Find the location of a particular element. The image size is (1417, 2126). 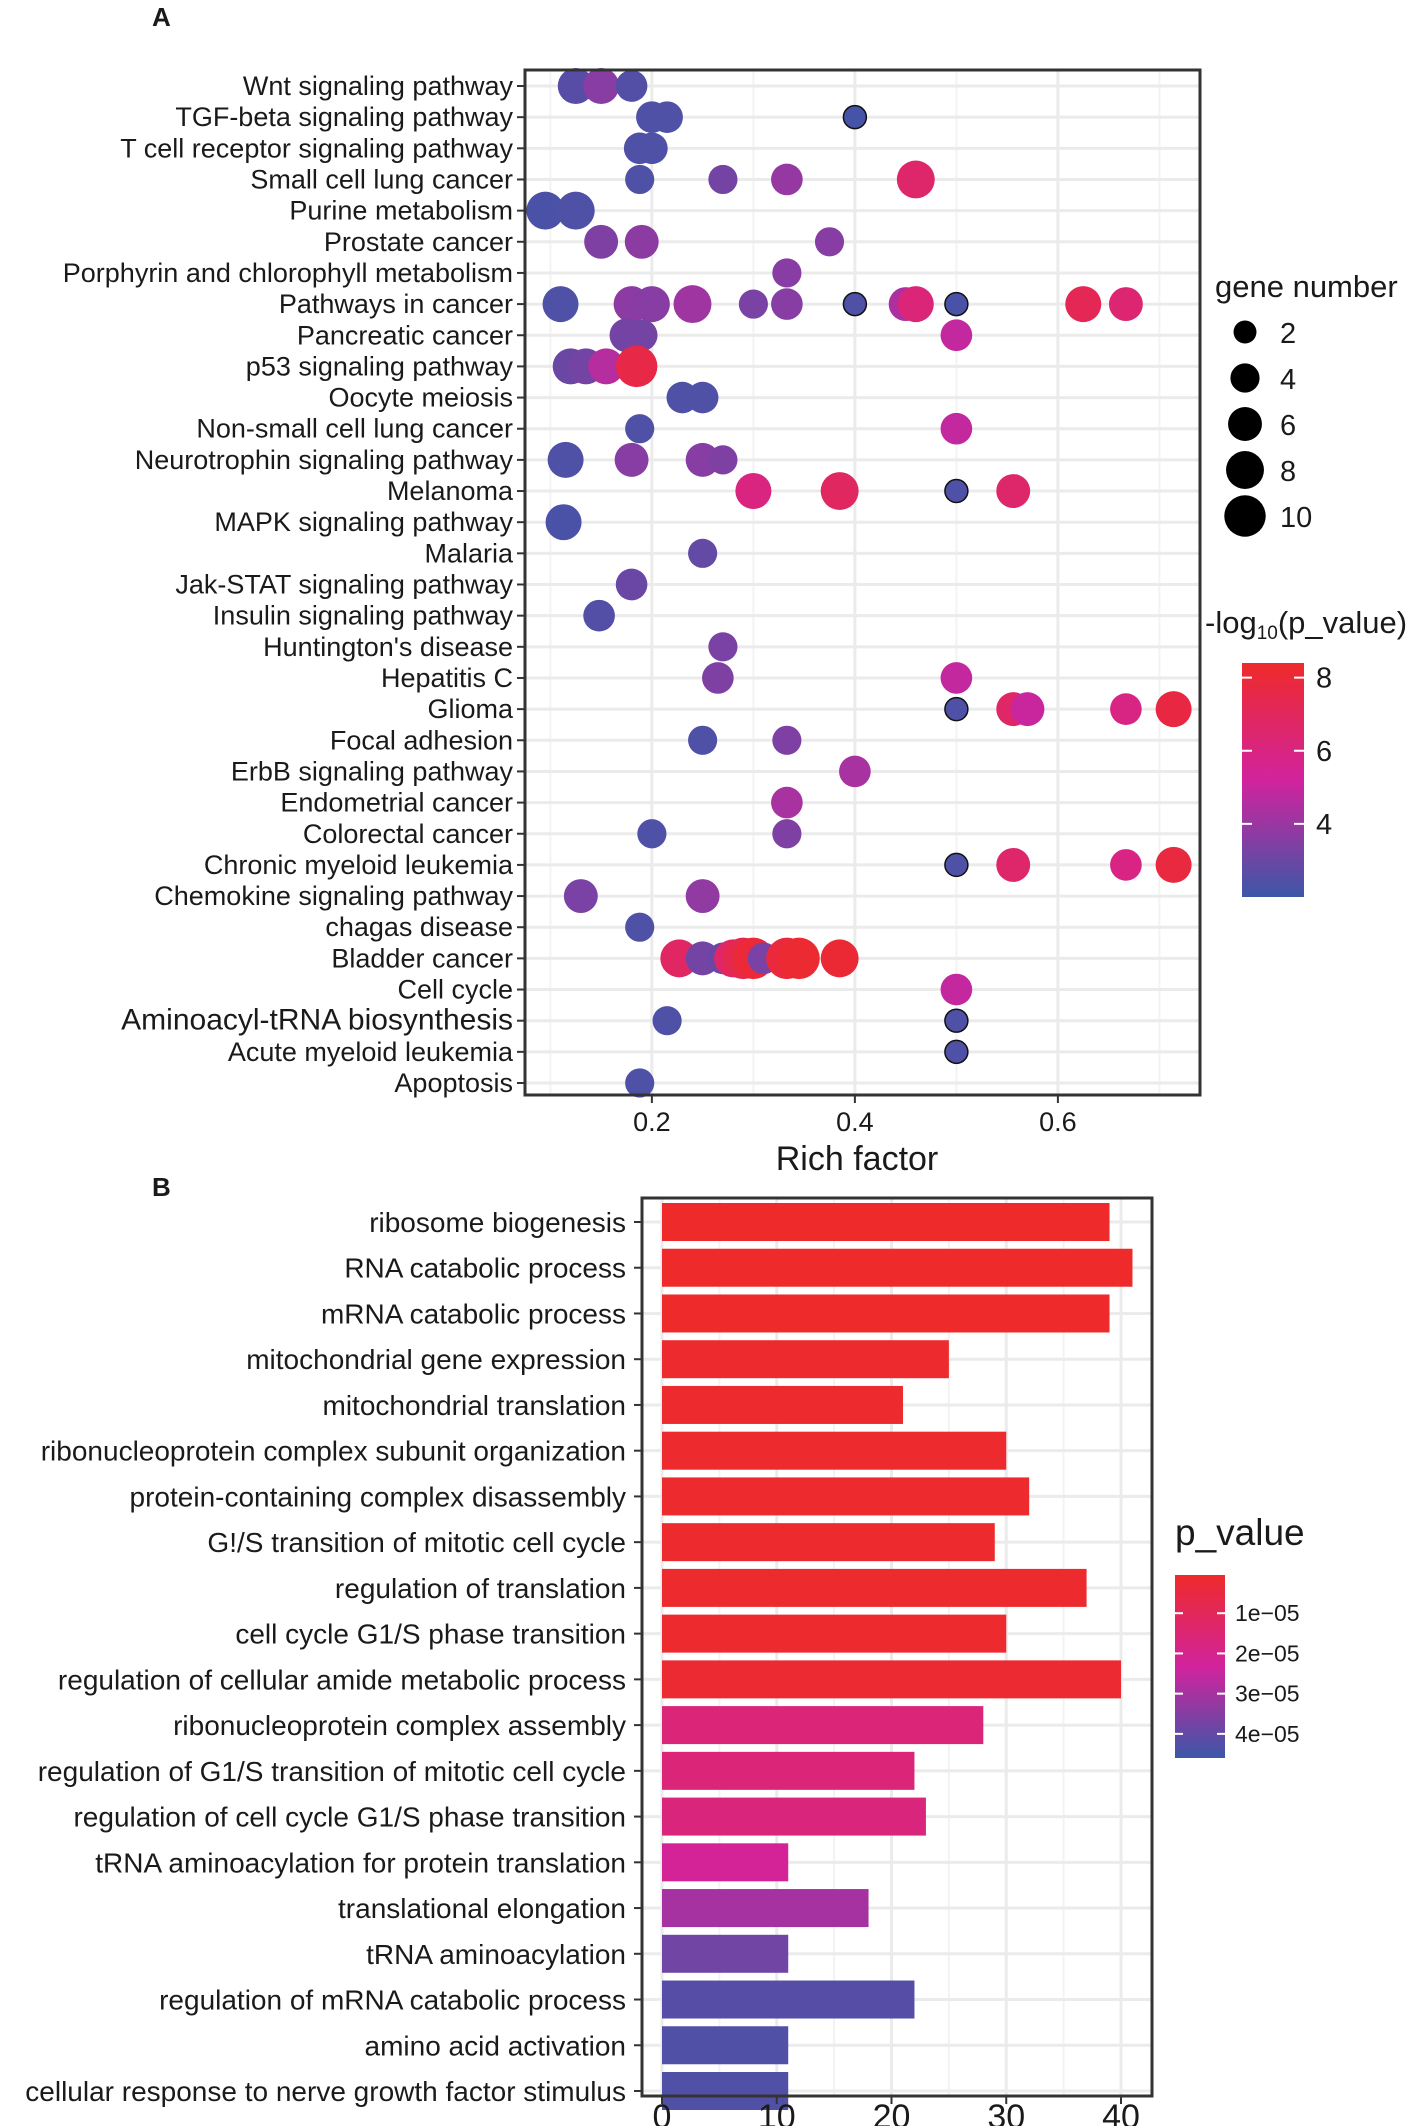

y-tick-label: Colorectal cancer is located at coordinates (408, 834).